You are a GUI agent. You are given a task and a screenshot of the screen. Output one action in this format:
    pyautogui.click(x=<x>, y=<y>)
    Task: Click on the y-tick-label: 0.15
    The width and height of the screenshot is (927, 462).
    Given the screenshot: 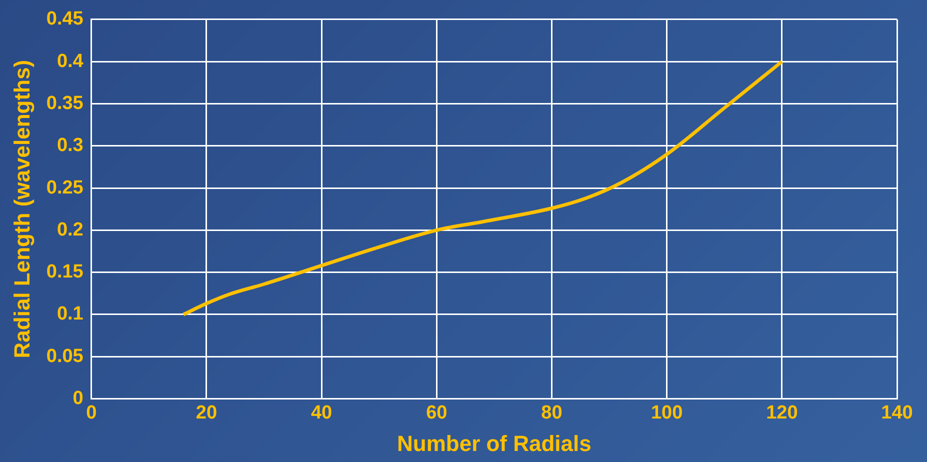 What is the action you would take?
    pyautogui.click(x=65, y=272)
    